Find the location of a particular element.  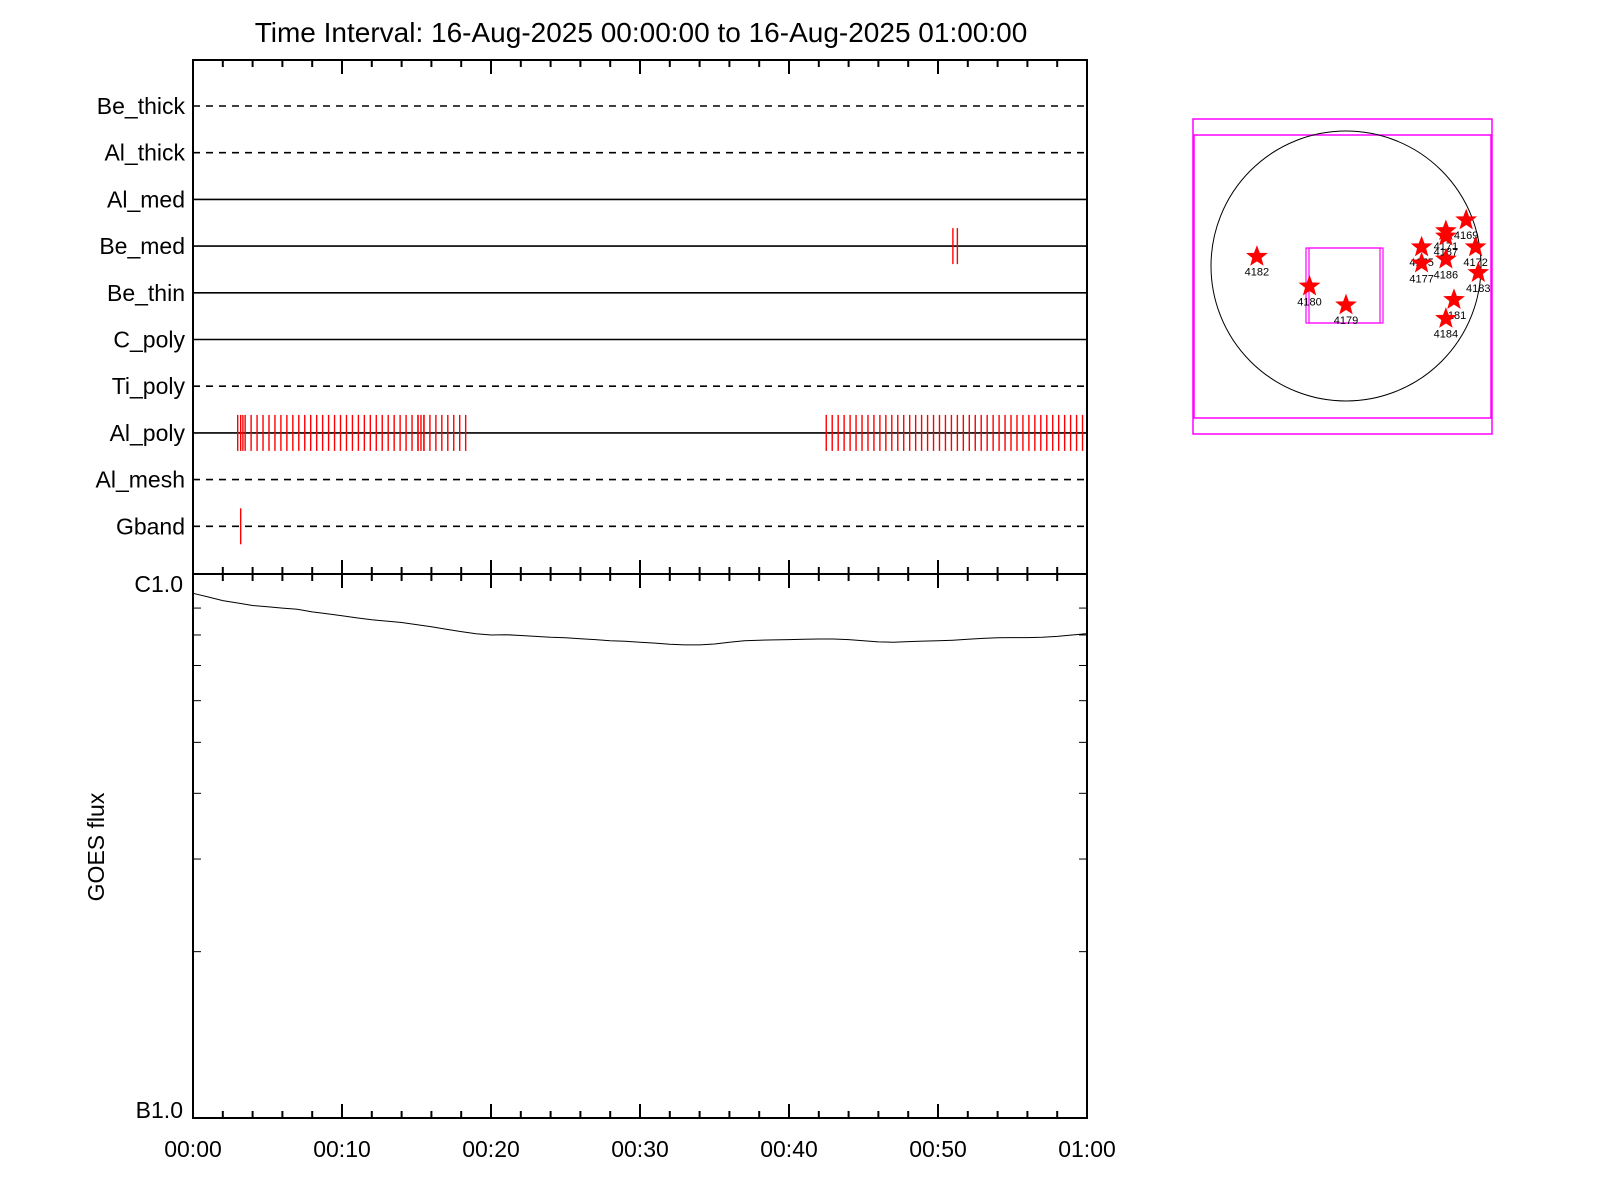

active-region-label: 4180 is located at coordinates (1309, 302).